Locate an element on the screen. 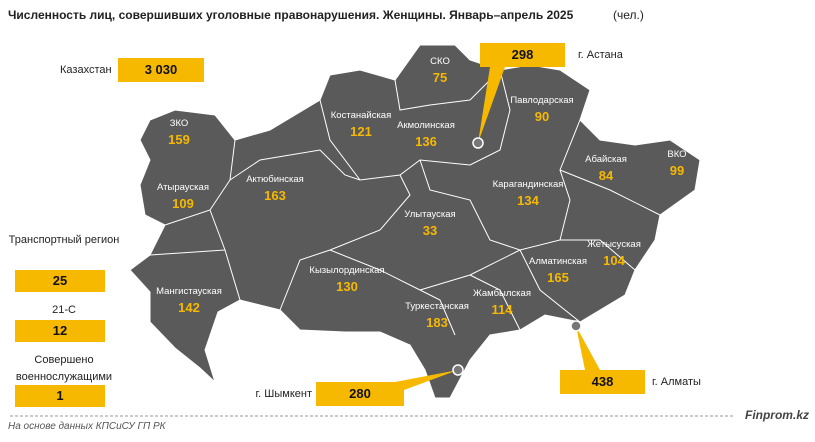 This screenshot has width=815, height=442. region-name: Карагандинская is located at coordinates (528, 184).